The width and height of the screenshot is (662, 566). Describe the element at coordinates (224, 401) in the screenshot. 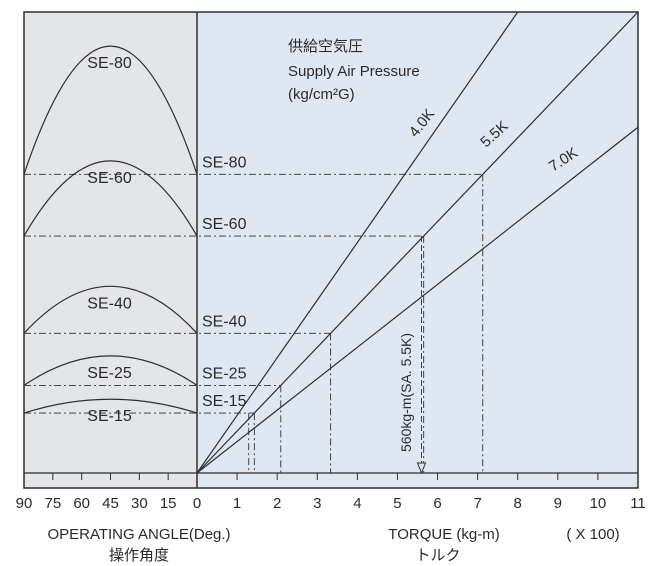

I see `level-label-se-15: SE-15` at that location.